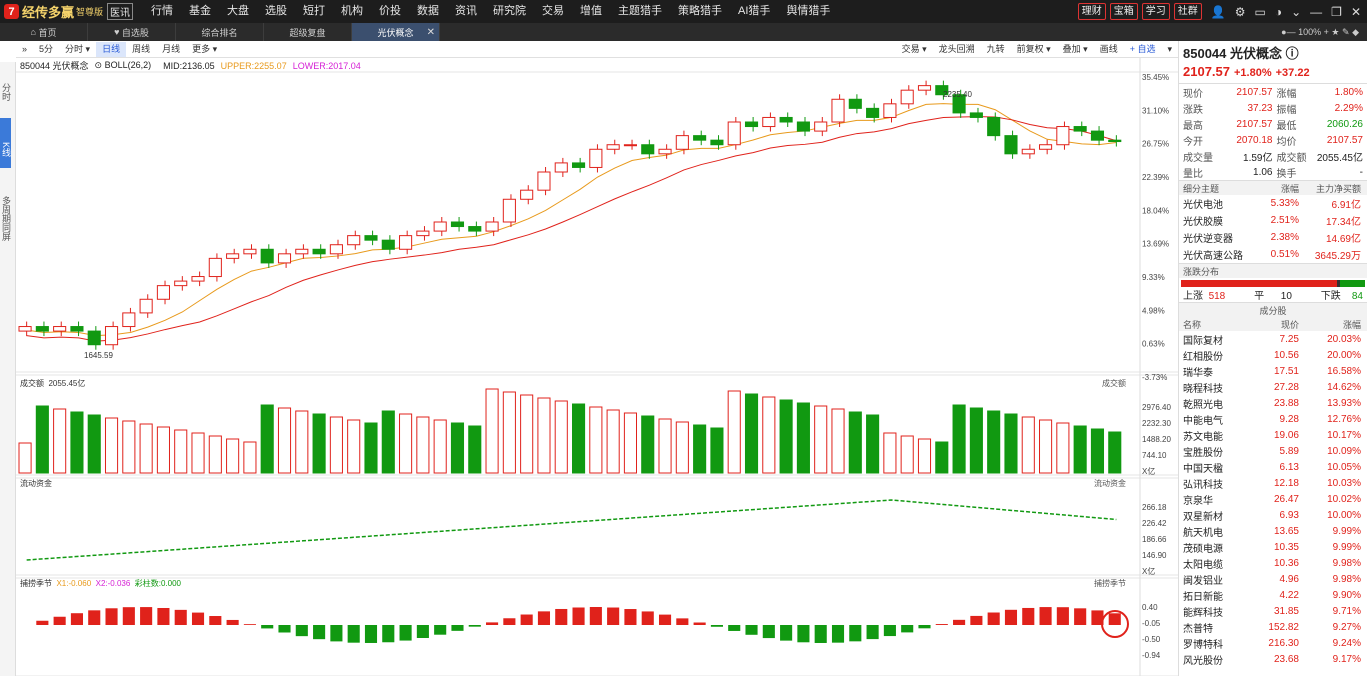 This screenshot has height=676, width=1367. What do you see at coordinates (46, 48) in the screenshot?
I see `period-5min: 5分` at bounding box center [46, 48].